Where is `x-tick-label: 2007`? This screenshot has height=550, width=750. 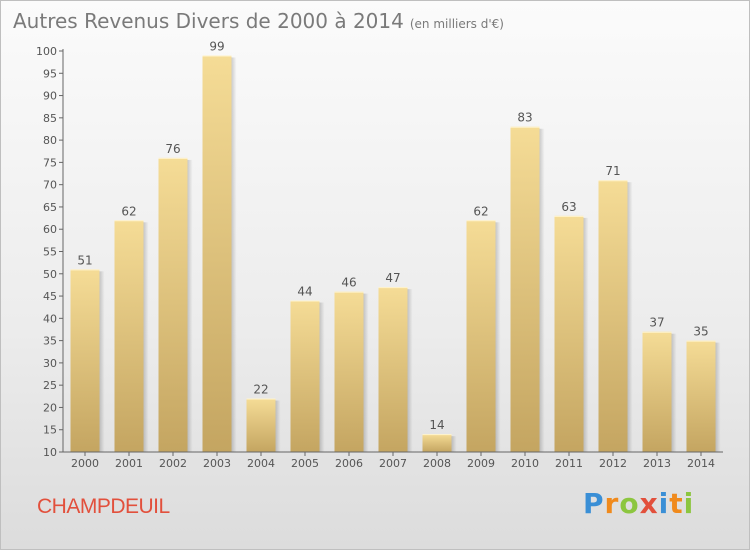
x-tick-label: 2007 is located at coordinates (393, 463).